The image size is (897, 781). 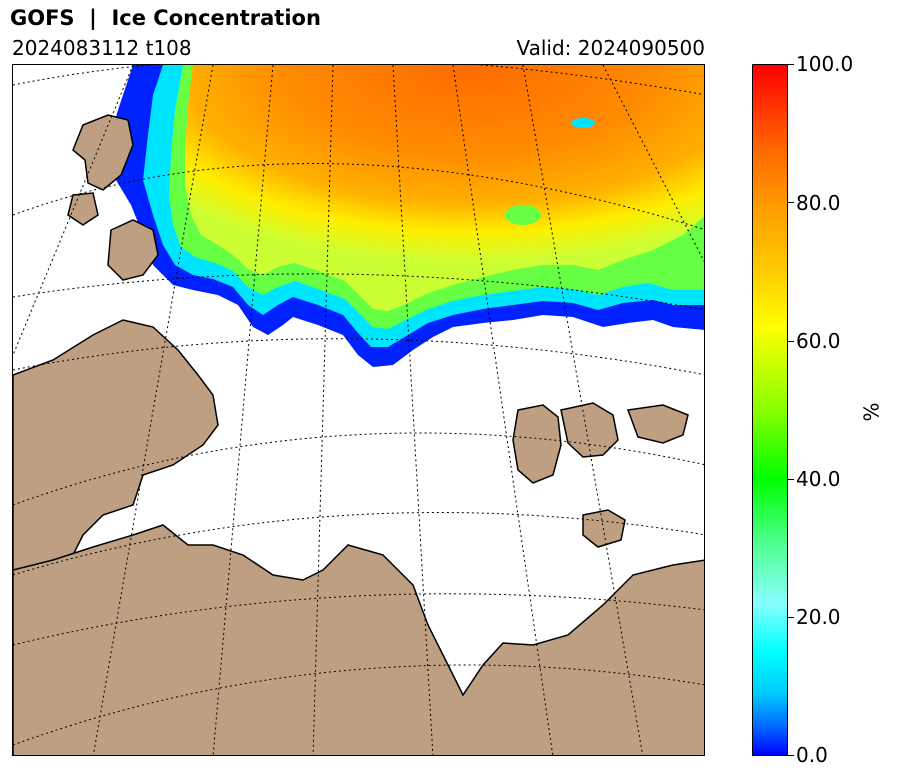 What do you see at coordinates (165, 18) in the screenshot?
I see `figure-title: GOFS | Ice Concentration` at bounding box center [165, 18].